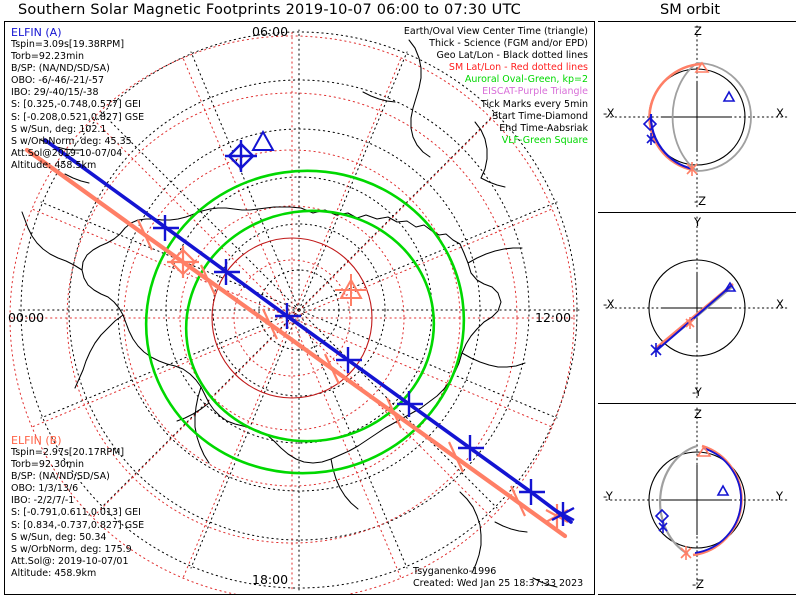 The image size is (800, 600). Describe the element at coordinates (270, 31) in the screenshot. I see `mlt-label-0600: 06:00` at that location.